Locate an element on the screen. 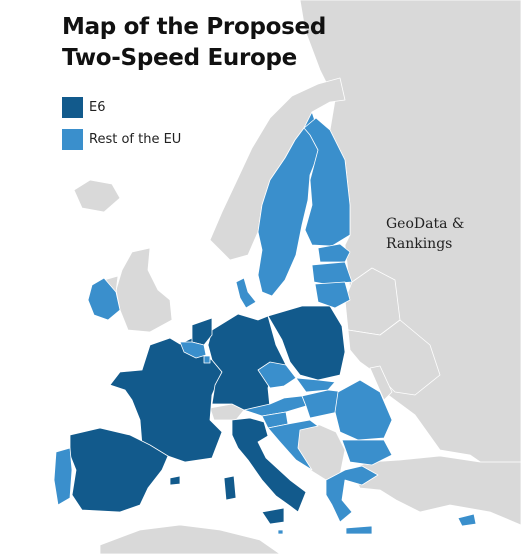 The height and width of the screenshot is (554, 521). watermark-line-1: GeoData & is located at coordinates (425, 224).